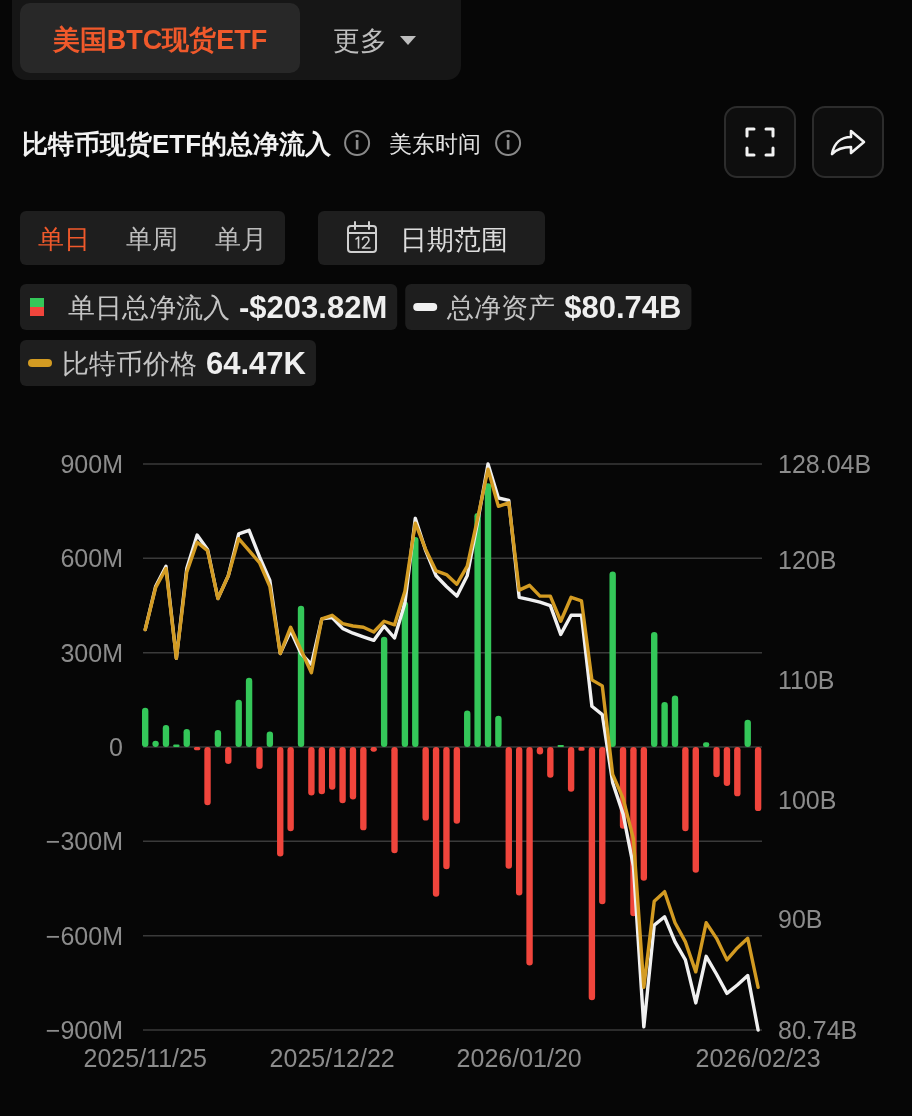  Describe the element at coordinates (177, 144) in the screenshot. I see `chart-title: 比特币现货ETF的总净流入` at that location.